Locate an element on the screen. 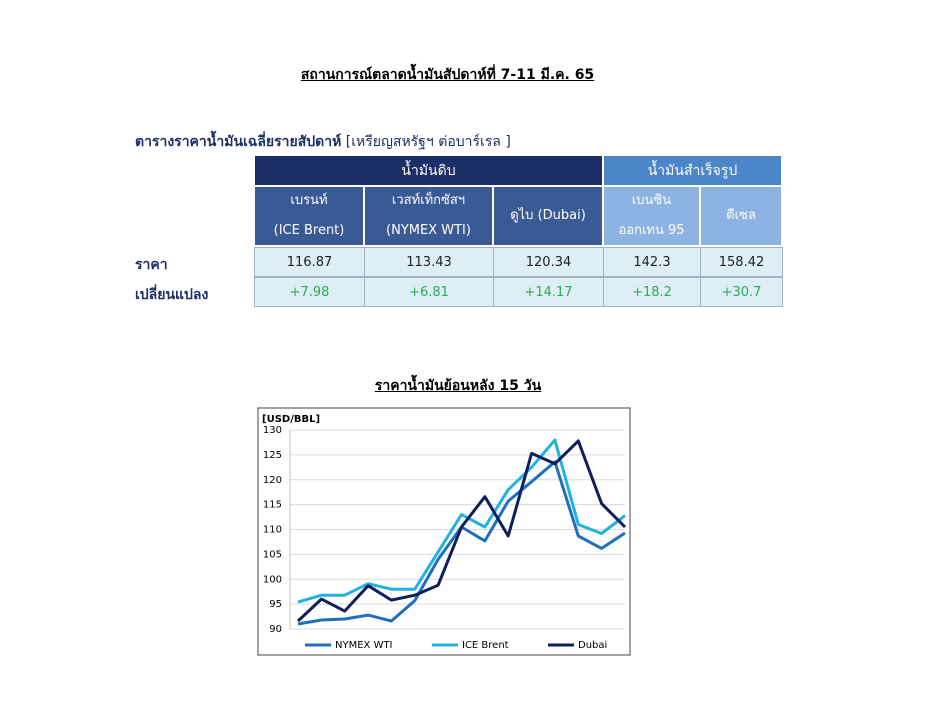 Image resolution: width=935 pixels, height=720 pixels. price-cell: 158.42 is located at coordinates (741, 262).